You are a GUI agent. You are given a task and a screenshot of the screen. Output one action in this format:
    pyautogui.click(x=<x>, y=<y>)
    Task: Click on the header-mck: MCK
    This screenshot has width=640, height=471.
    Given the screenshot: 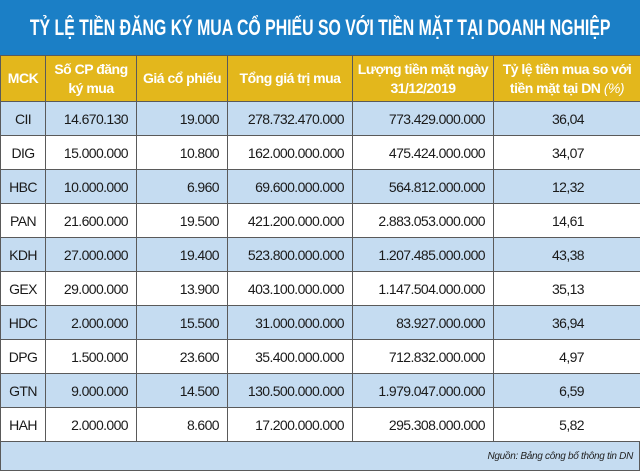 What is the action you would take?
    pyautogui.click(x=23, y=78)
    